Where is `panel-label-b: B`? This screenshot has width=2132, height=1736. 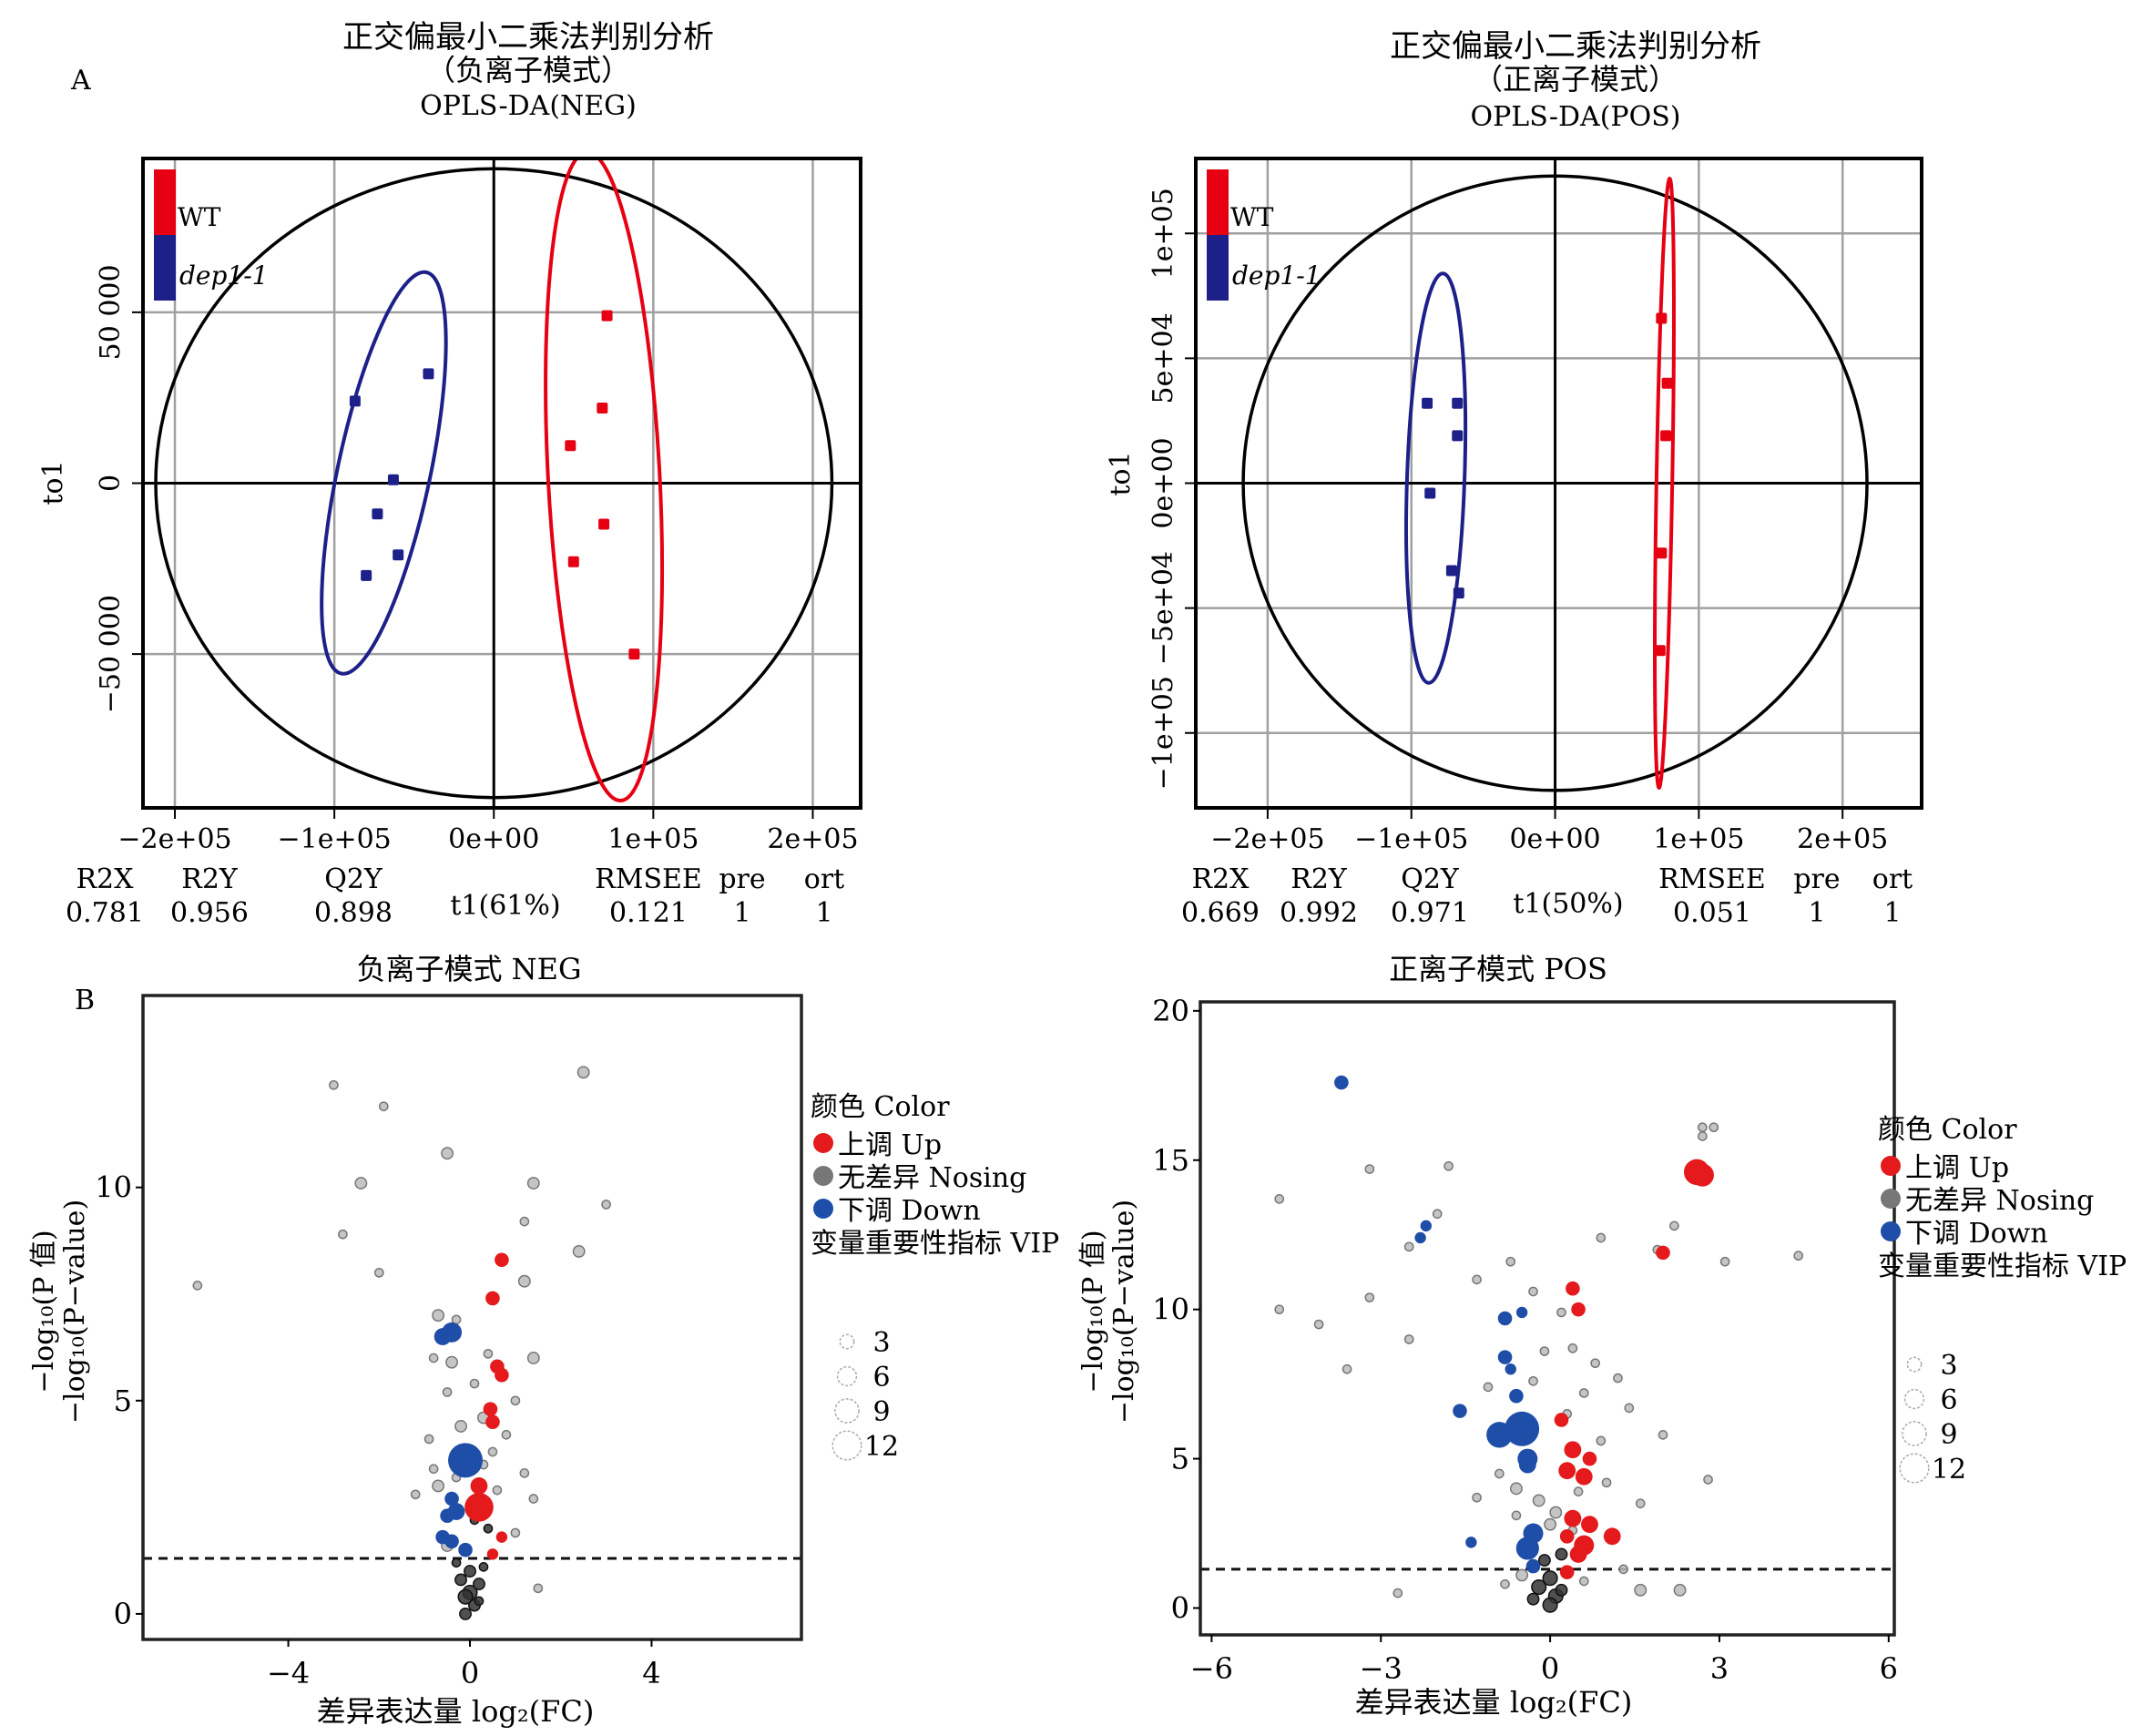
panel-label-b: B is located at coordinates (85, 1001).